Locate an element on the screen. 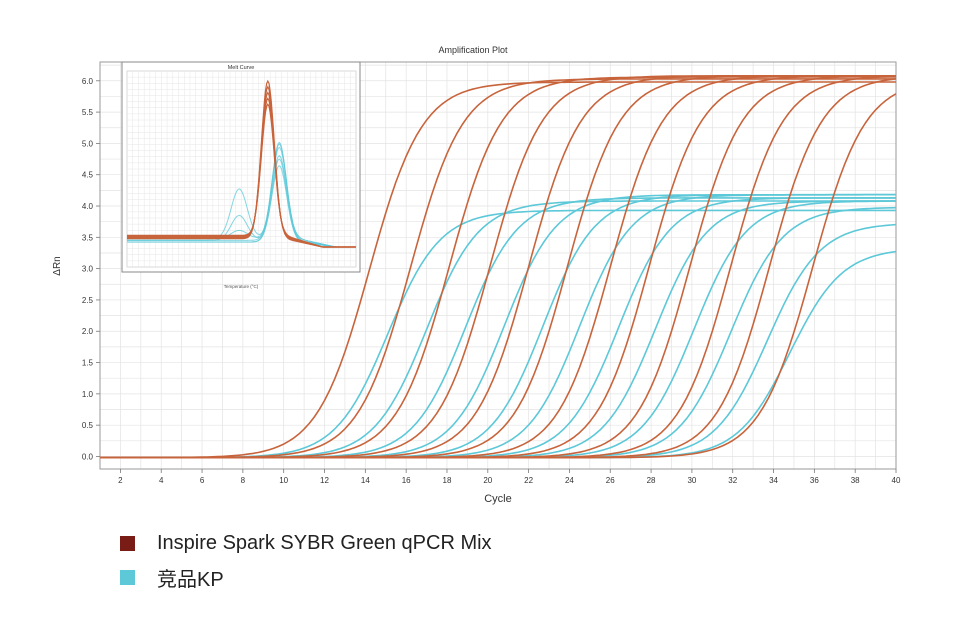  y-tick-label: 0.0 is located at coordinates (88, 456).